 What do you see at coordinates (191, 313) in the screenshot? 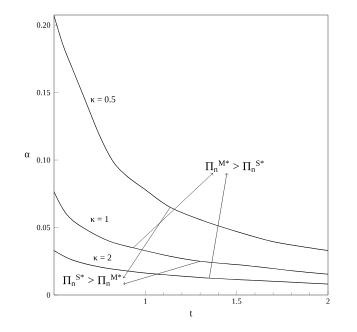
I see `x-axis-title: t` at bounding box center [191, 313].